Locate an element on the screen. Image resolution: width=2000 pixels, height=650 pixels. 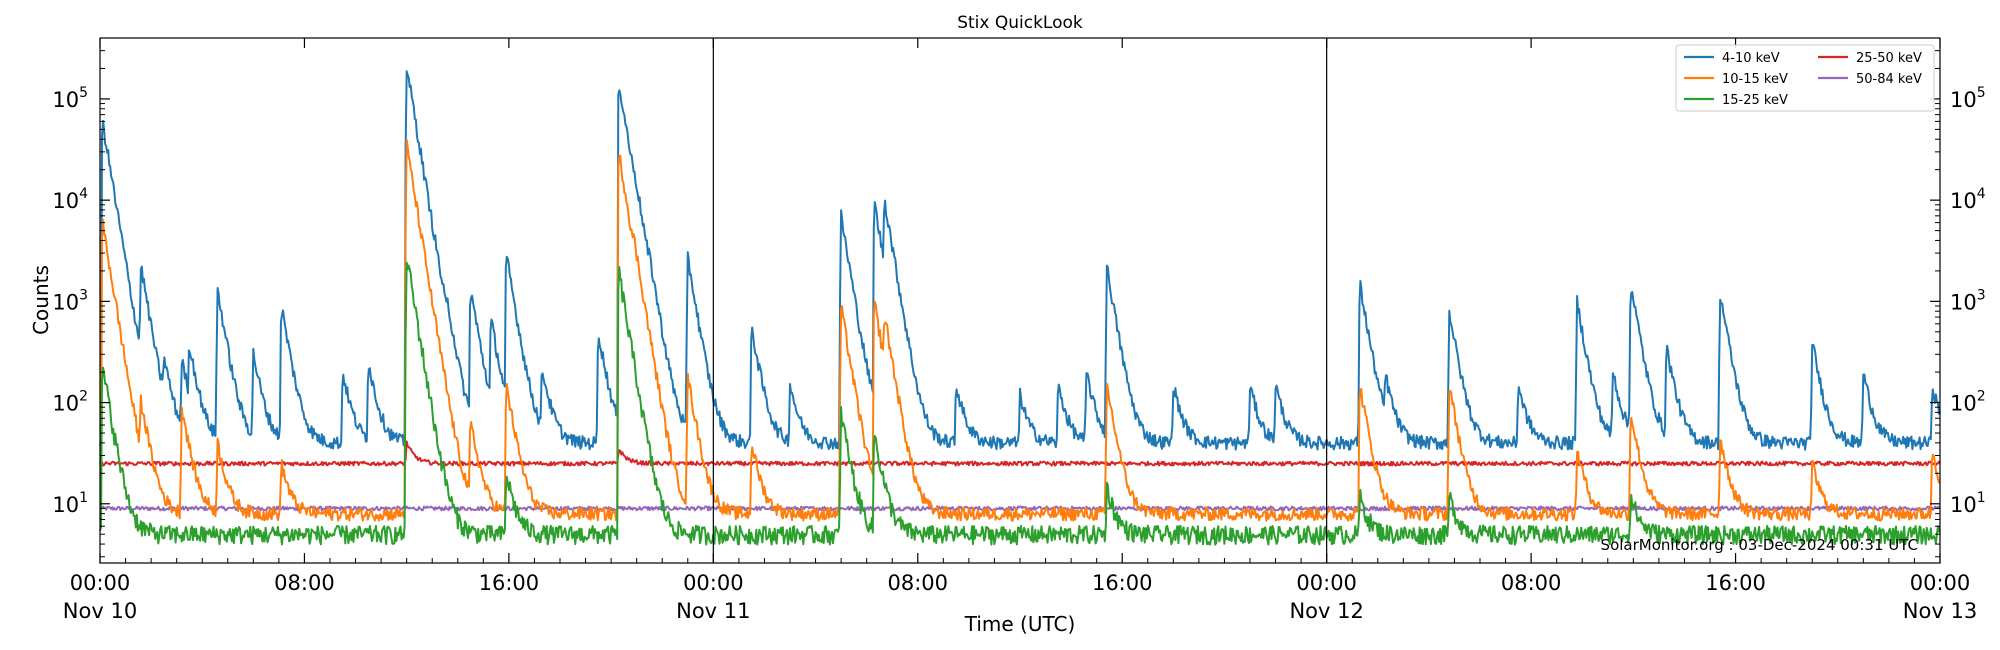
chart-title: Stix QuickLook is located at coordinates (1020, 23).